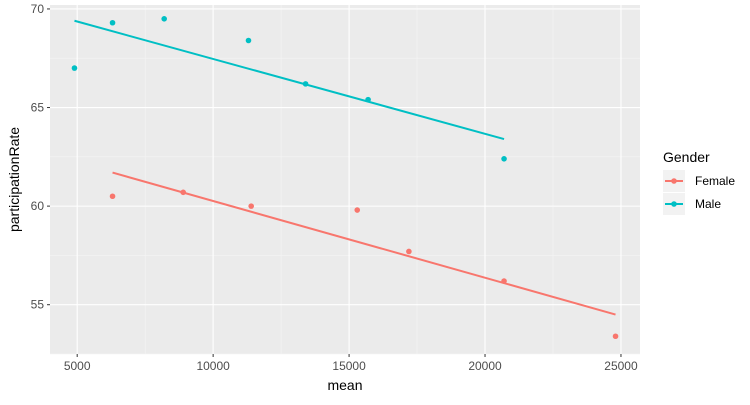 The height and width of the screenshot is (405, 750). Describe the element at coordinates (213, 366) in the screenshot. I see `x-tick-label: 10000` at that location.